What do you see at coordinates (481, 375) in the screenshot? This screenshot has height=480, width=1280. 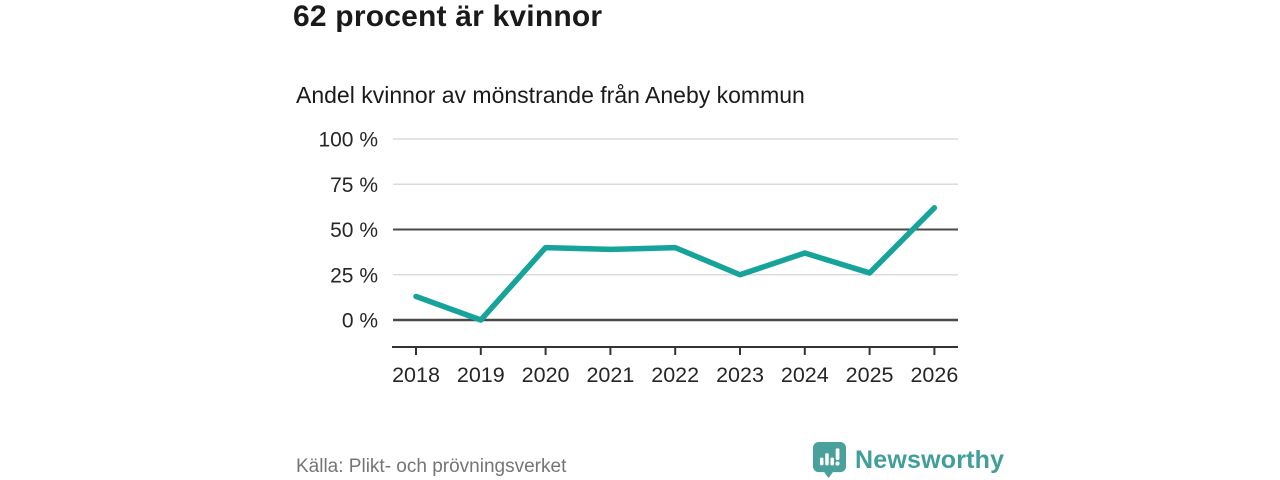 I see `x-axis-tick-label: 2019` at bounding box center [481, 375].